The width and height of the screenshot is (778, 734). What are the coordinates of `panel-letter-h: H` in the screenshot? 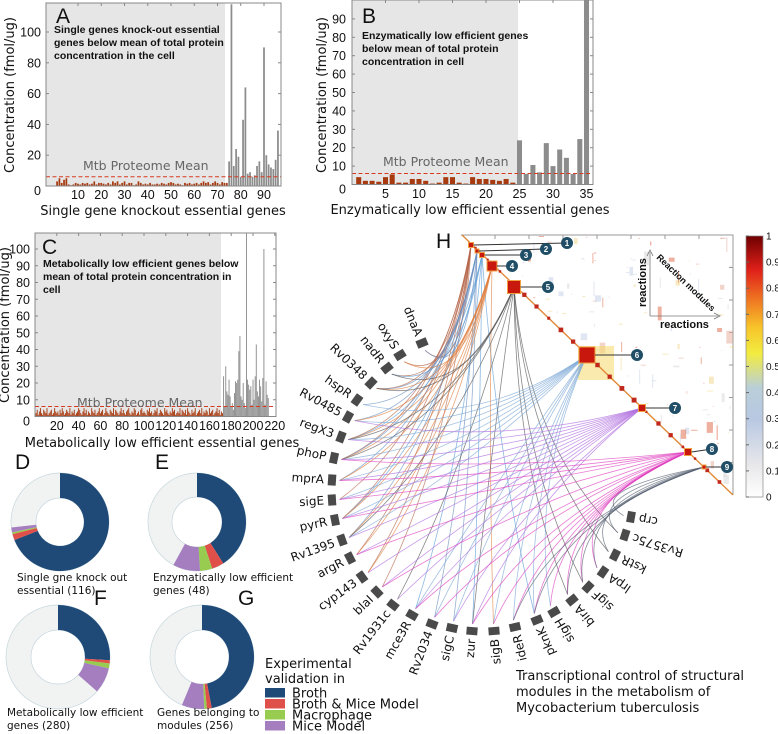 It's located at (443, 241).